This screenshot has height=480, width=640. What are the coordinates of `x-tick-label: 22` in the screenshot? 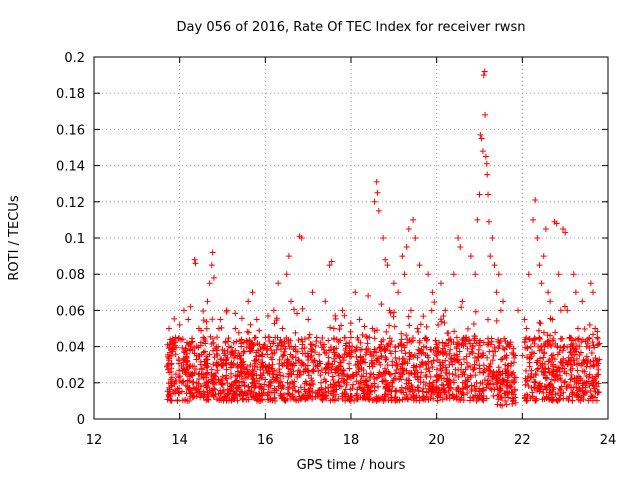 It's located at (522, 440).